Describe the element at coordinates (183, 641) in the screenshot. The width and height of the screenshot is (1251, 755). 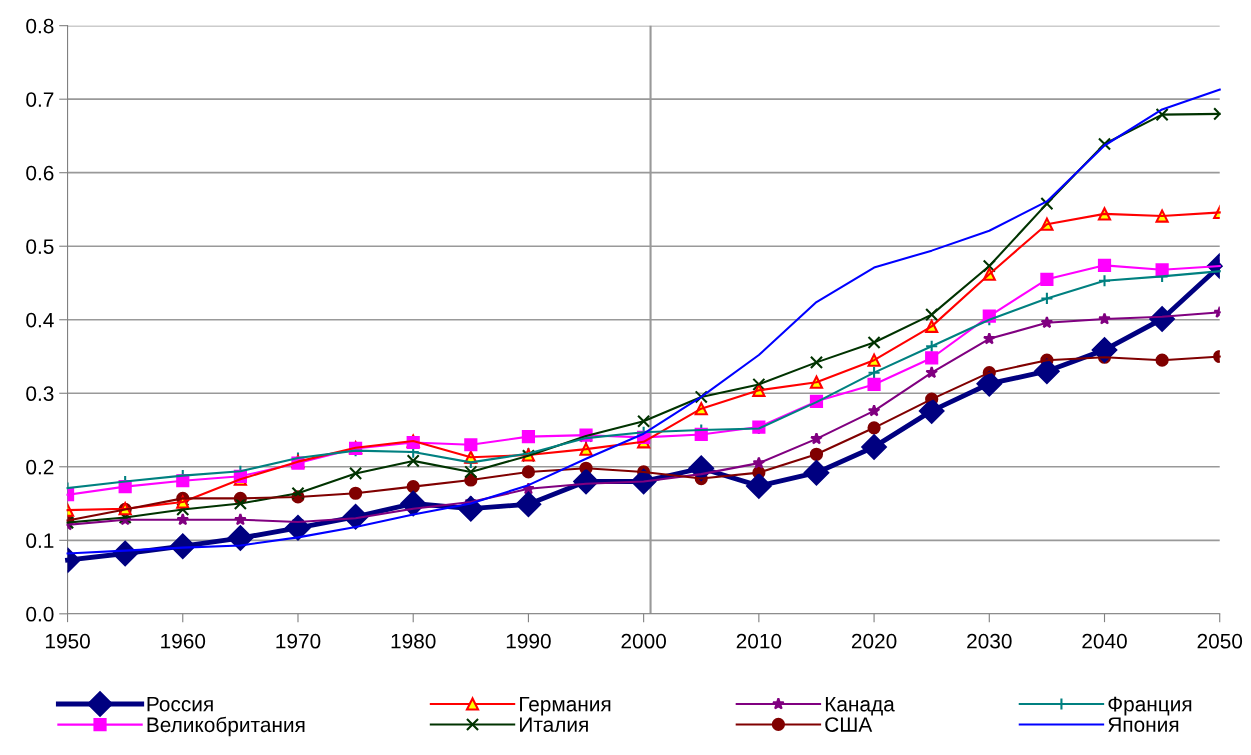
I see `x-tick-label: 1960` at that location.